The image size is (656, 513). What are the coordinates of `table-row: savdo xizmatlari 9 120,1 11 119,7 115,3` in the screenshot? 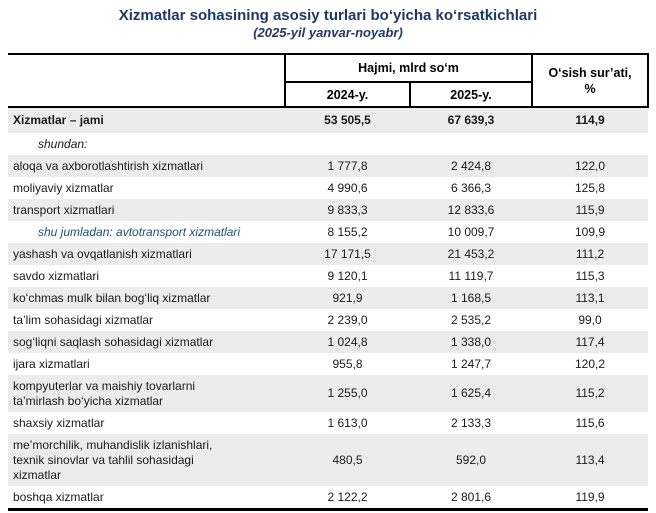 It's located at (328, 276).